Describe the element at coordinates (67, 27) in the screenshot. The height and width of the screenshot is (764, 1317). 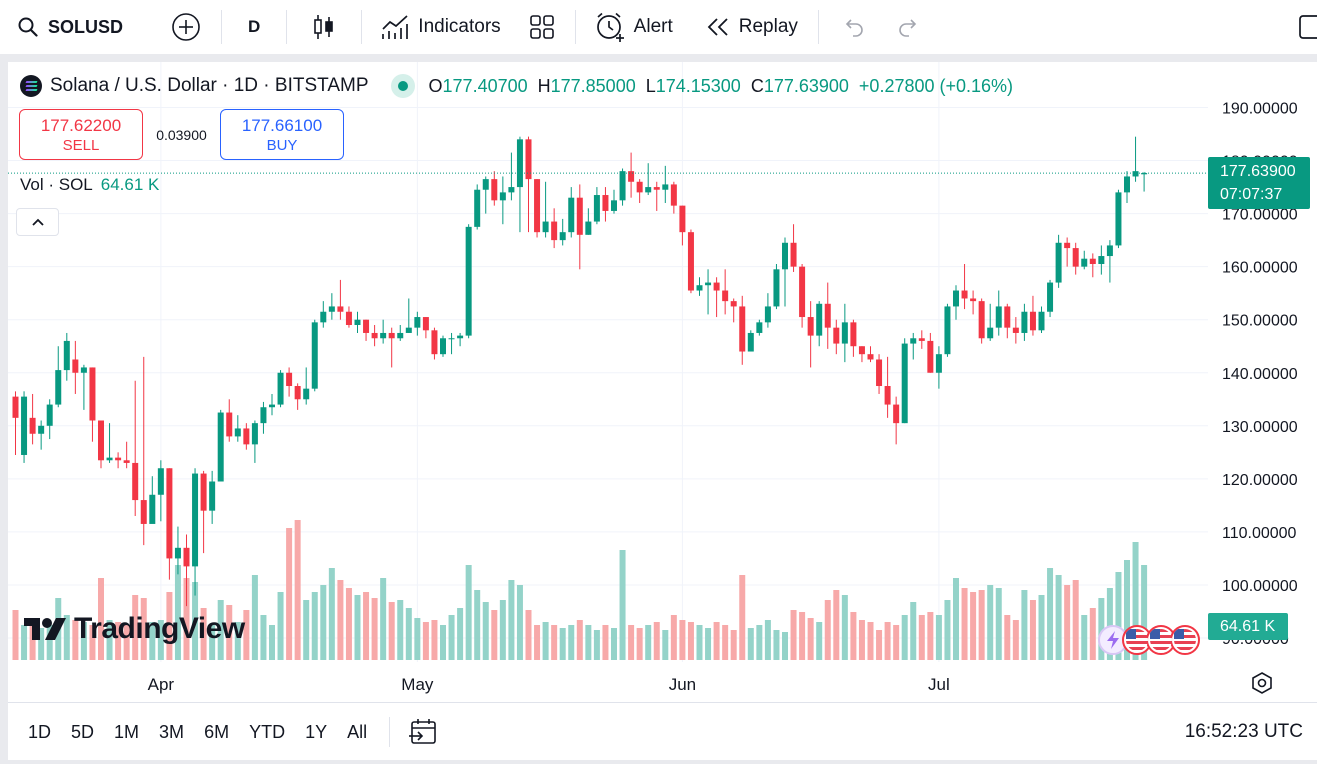
I see `symbol-search-button: SOLUSD` at that location.